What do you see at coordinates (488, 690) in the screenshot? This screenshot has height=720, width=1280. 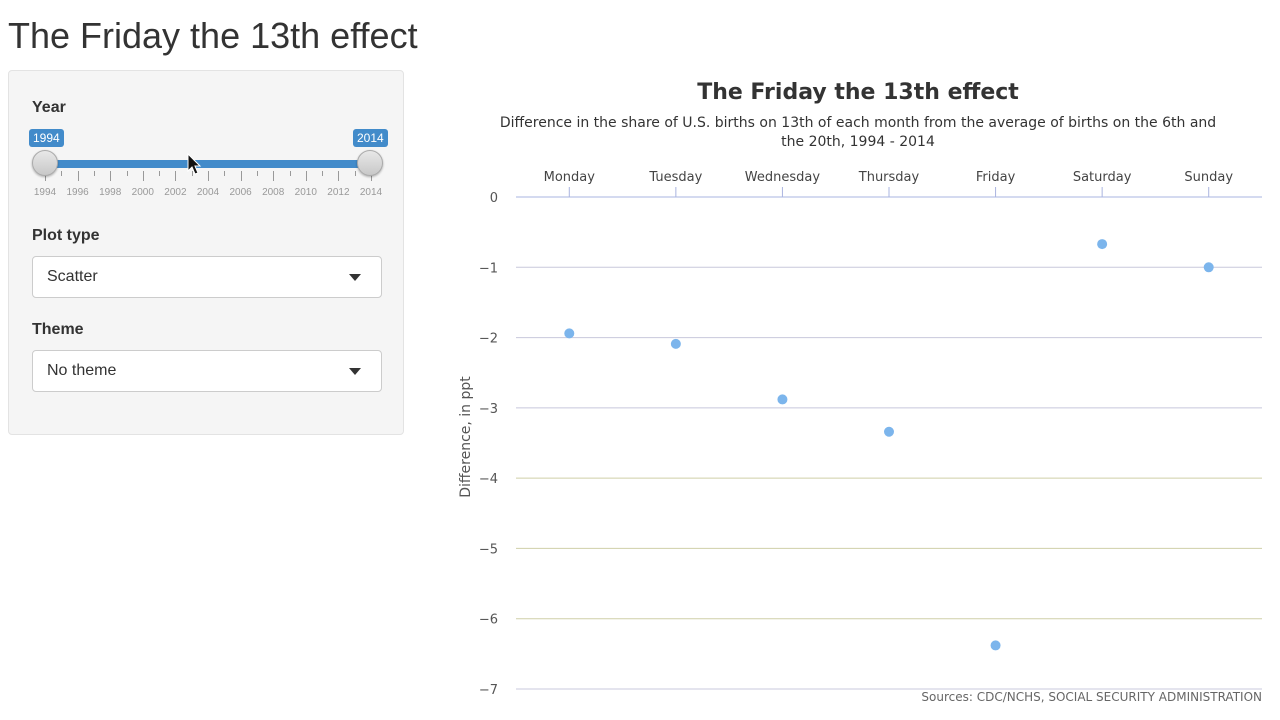 I see `y-tick-label: −7` at bounding box center [488, 690].